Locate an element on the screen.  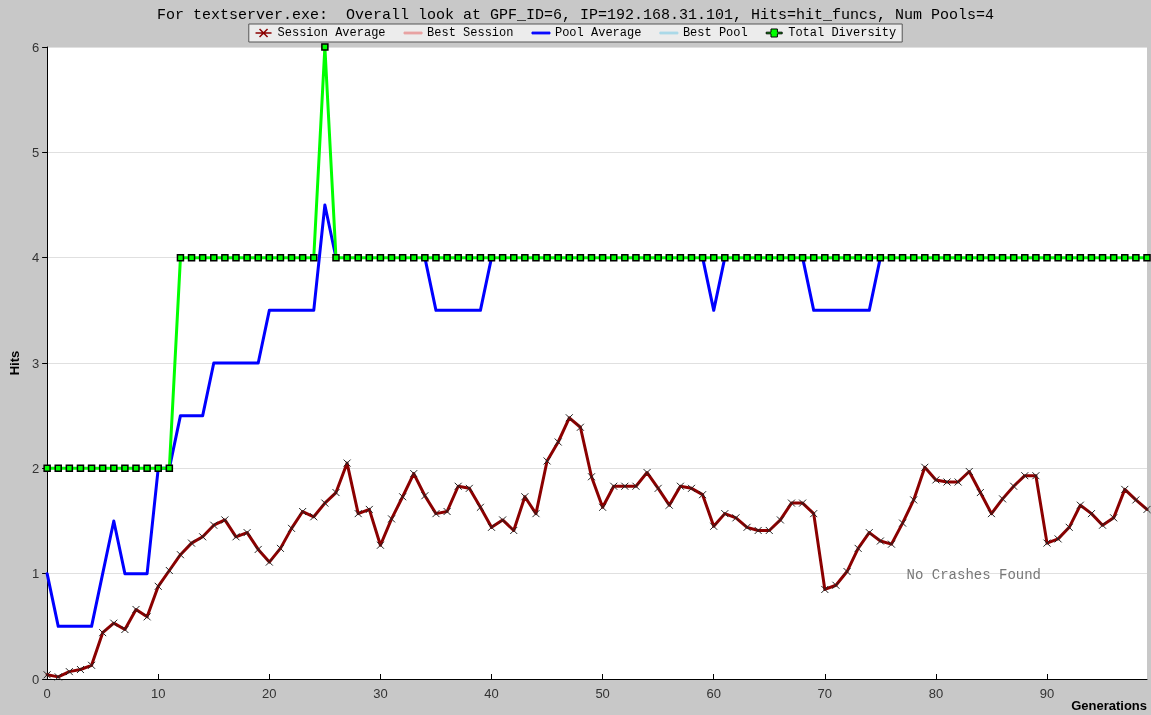
legend-label: Pool Average is located at coordinates (598, 33).